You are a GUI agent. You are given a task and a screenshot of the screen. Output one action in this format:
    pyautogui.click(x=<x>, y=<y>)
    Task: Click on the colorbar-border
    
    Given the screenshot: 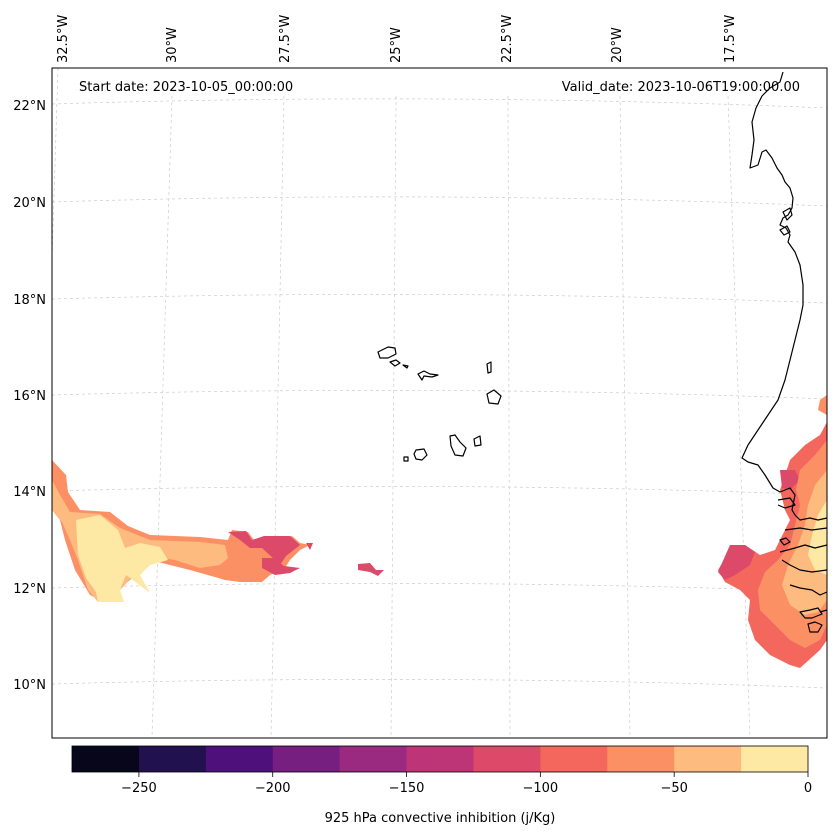 What is the action you would take?
    pyautogui.click(x=440, y=759)
    